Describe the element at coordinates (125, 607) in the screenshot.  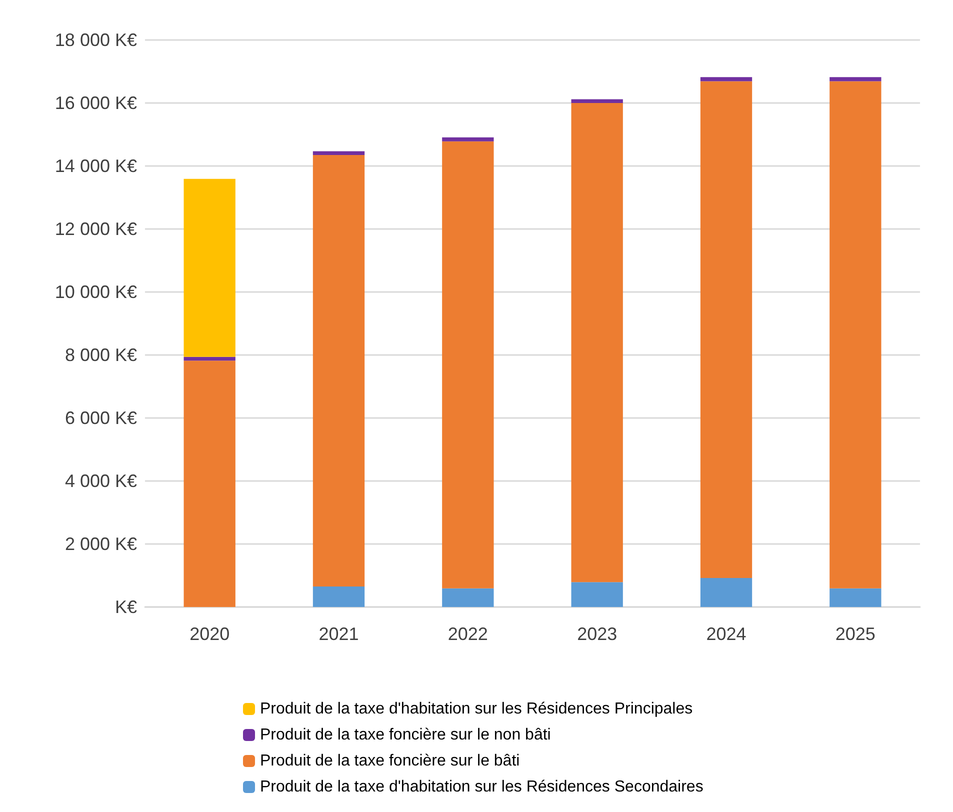
I see `y-tick-label: K€` at that location.